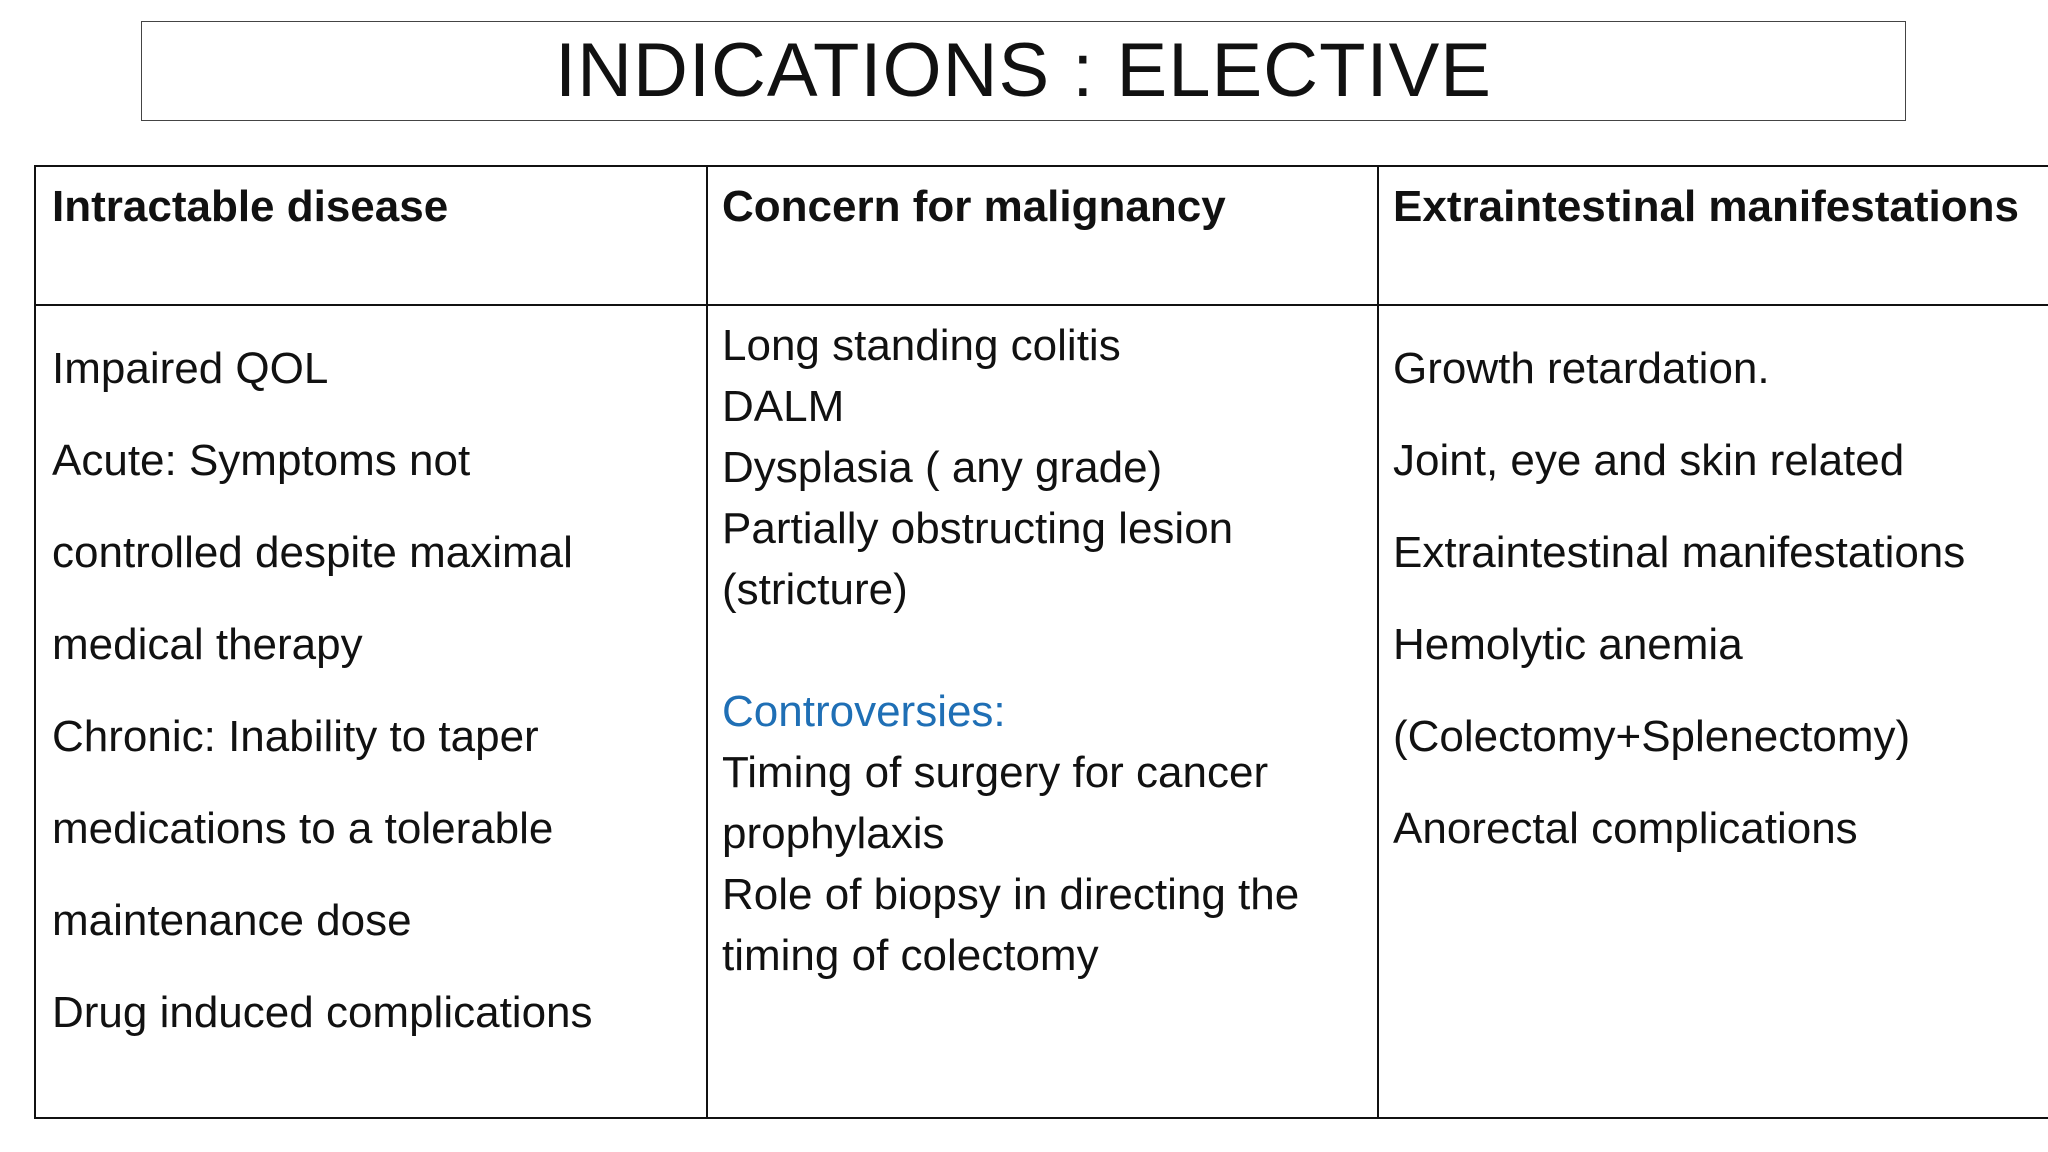 This screenshot has height=1152, width=2048. What do you see at coordinates (921, 345) in the screenshot?
I see `list-item: Long standing colitis` at bounding box center [921, 345].